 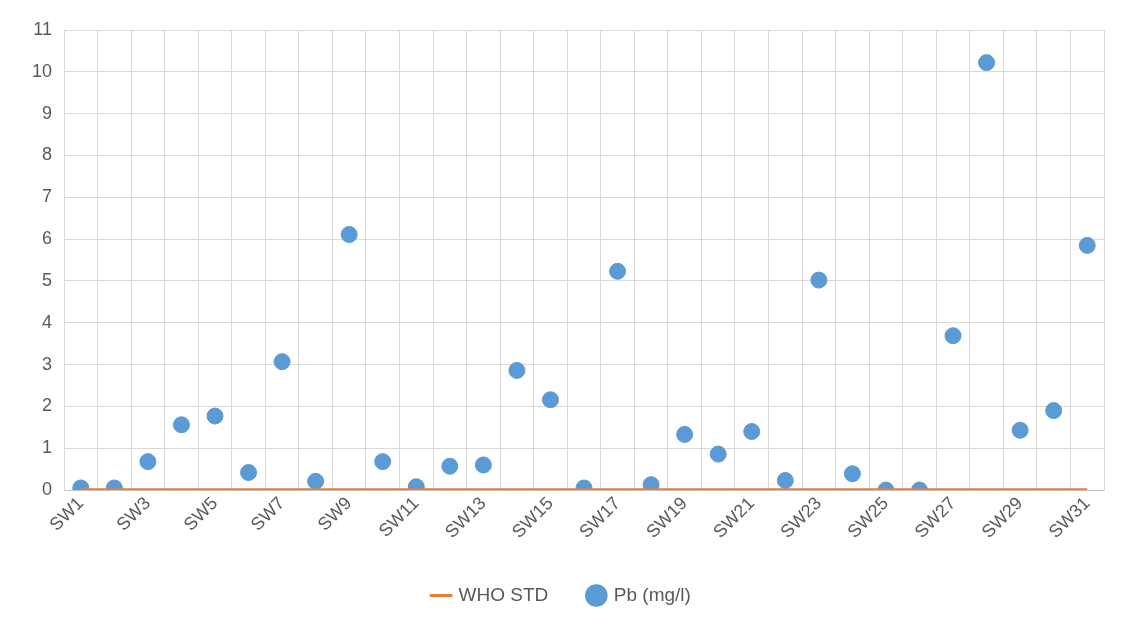 I want to click on y-tick-label: 1, so click(x=47, y=447).